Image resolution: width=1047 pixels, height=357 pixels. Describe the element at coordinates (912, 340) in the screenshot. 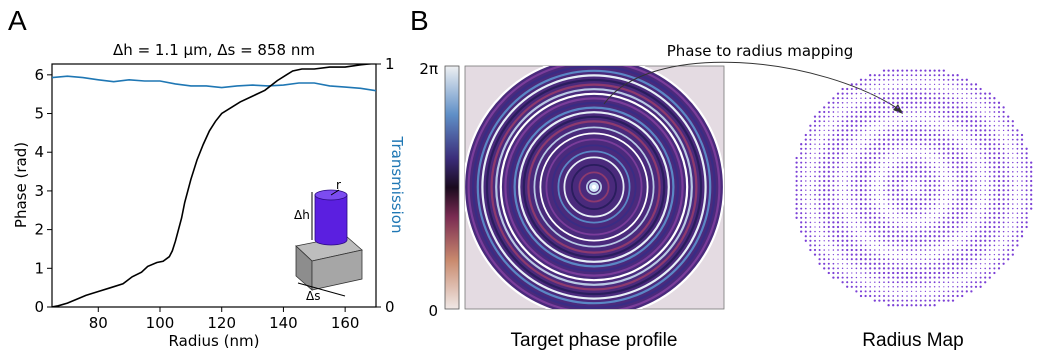

I see `radius-map-caption: Radius Map` at that location.